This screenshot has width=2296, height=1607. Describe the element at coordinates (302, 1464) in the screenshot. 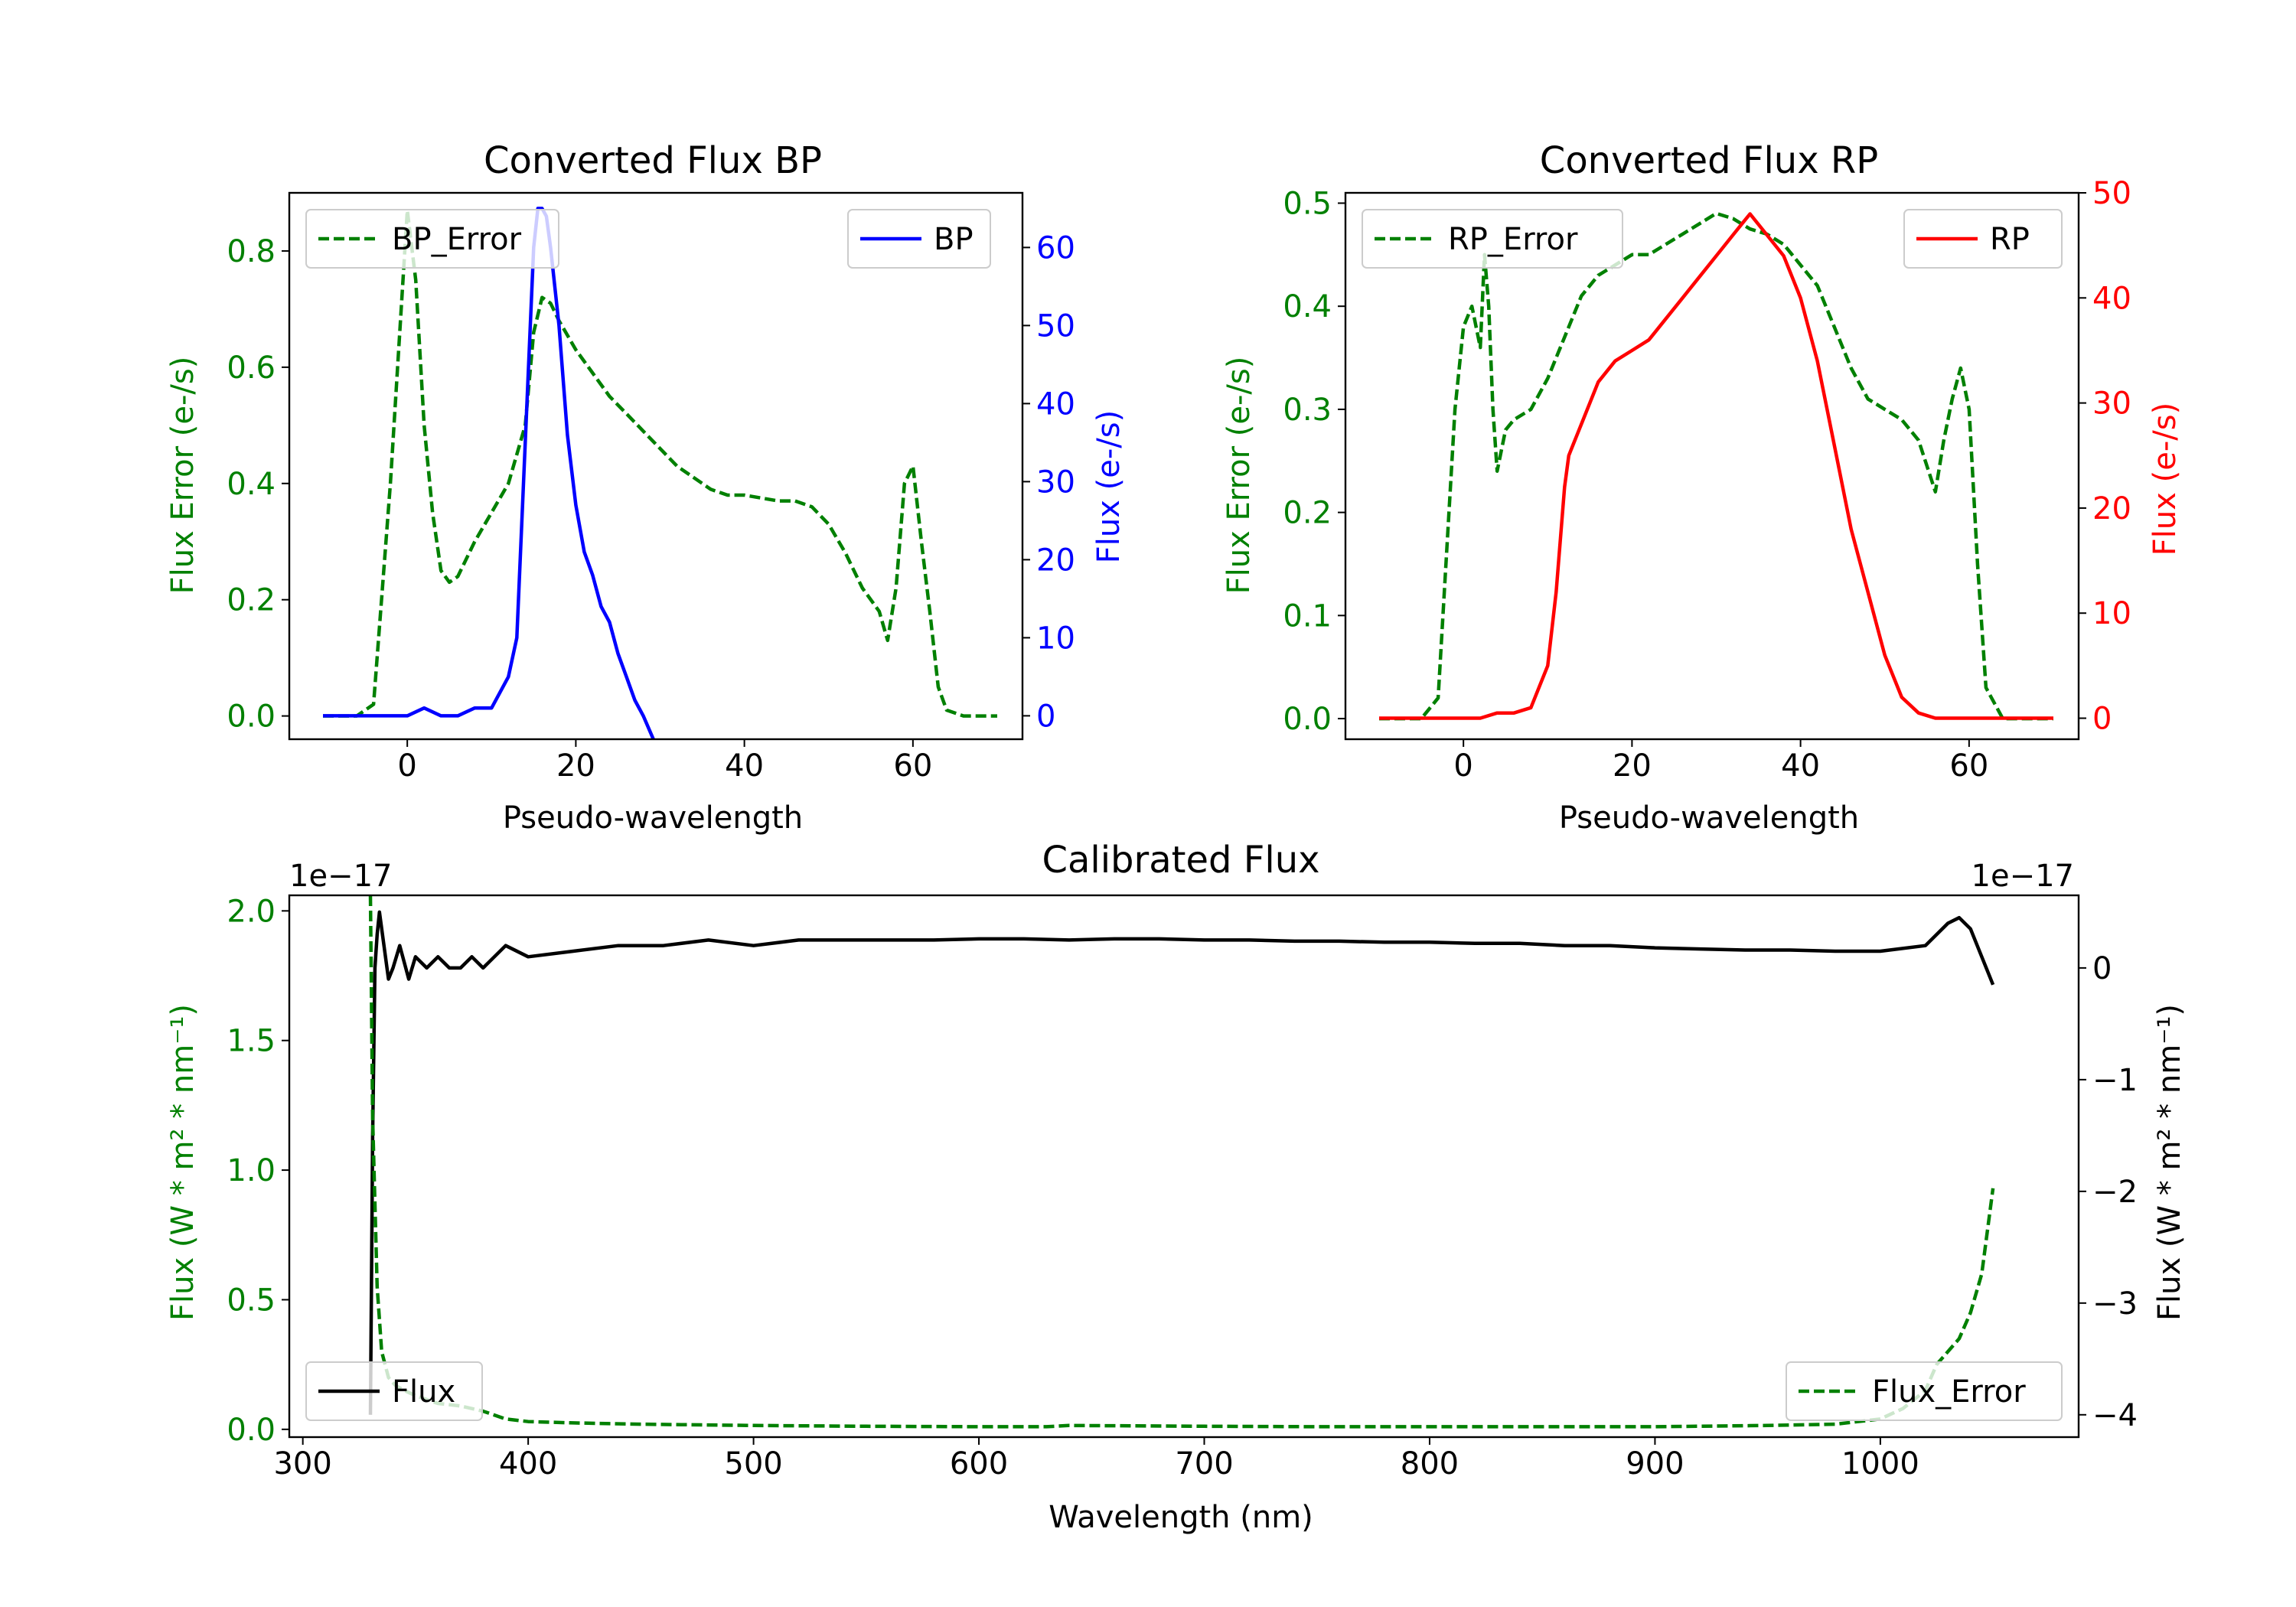

I see `cal-x-tick-label: 300` at that location.